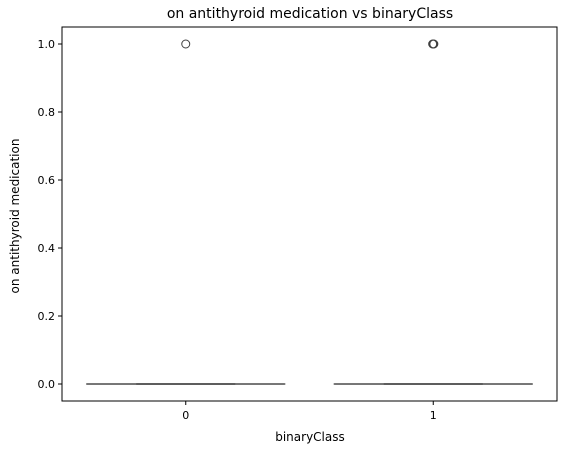 Image resolution: width=567 pixels, height=455 pixels. I want to click on y-tick-label-2: 0.4, so click(47, 248).